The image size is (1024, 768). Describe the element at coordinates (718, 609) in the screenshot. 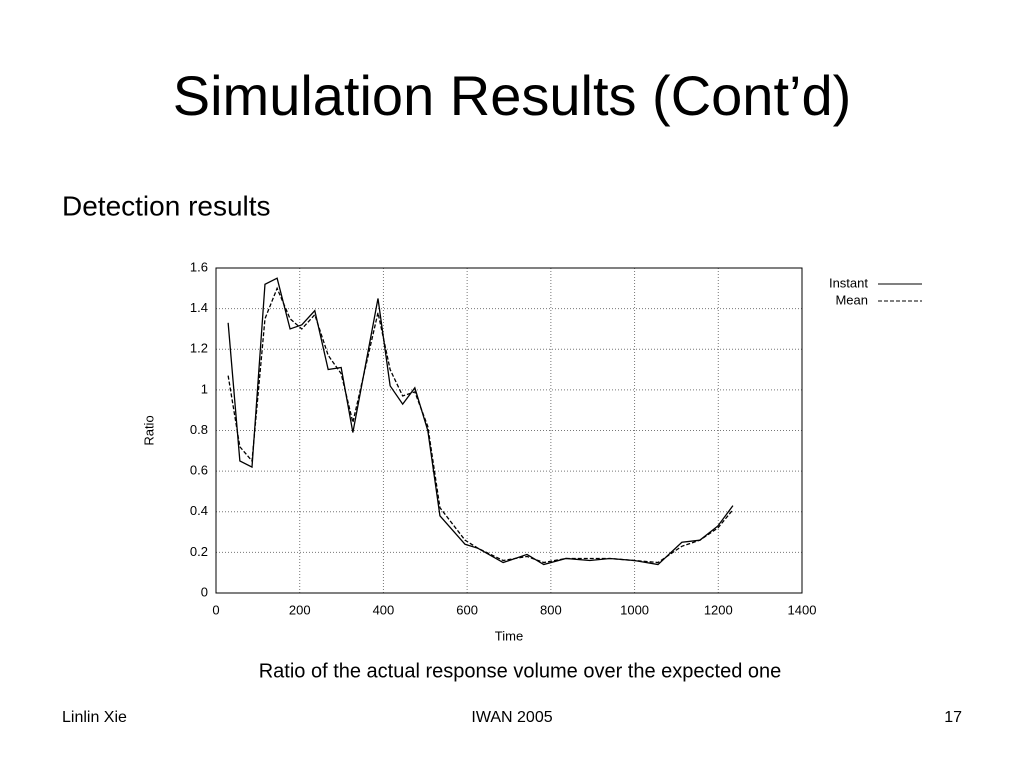

I see `x-tick-label: 1200` at that location.